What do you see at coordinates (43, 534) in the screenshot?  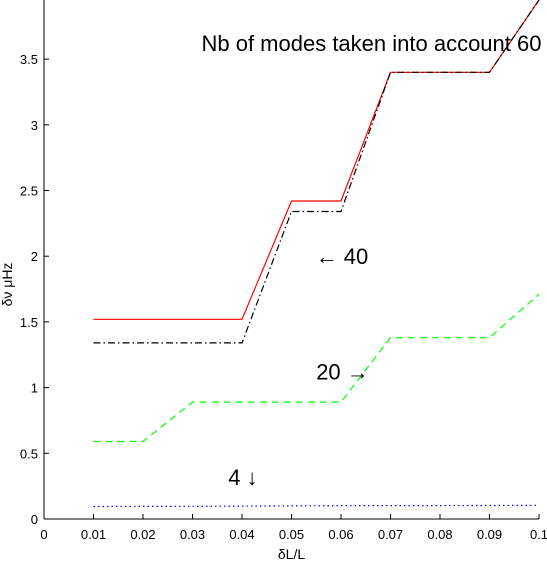 I see `x-tick-label: 0` at bounding box center [43, 534].